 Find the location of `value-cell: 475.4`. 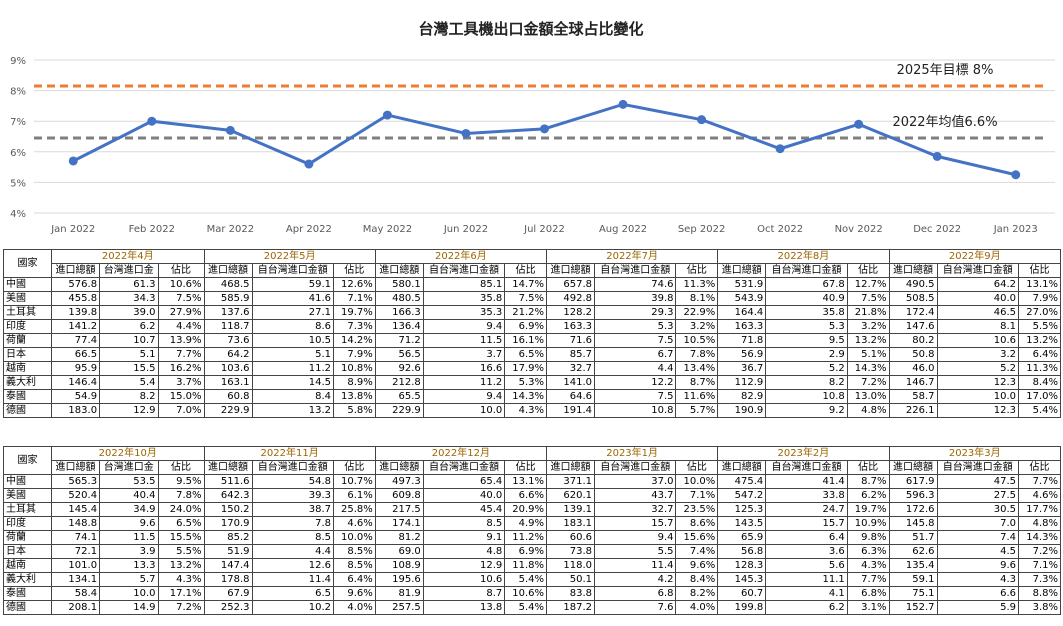

value-cell: 475.4 is located at coordinates (742, 481).